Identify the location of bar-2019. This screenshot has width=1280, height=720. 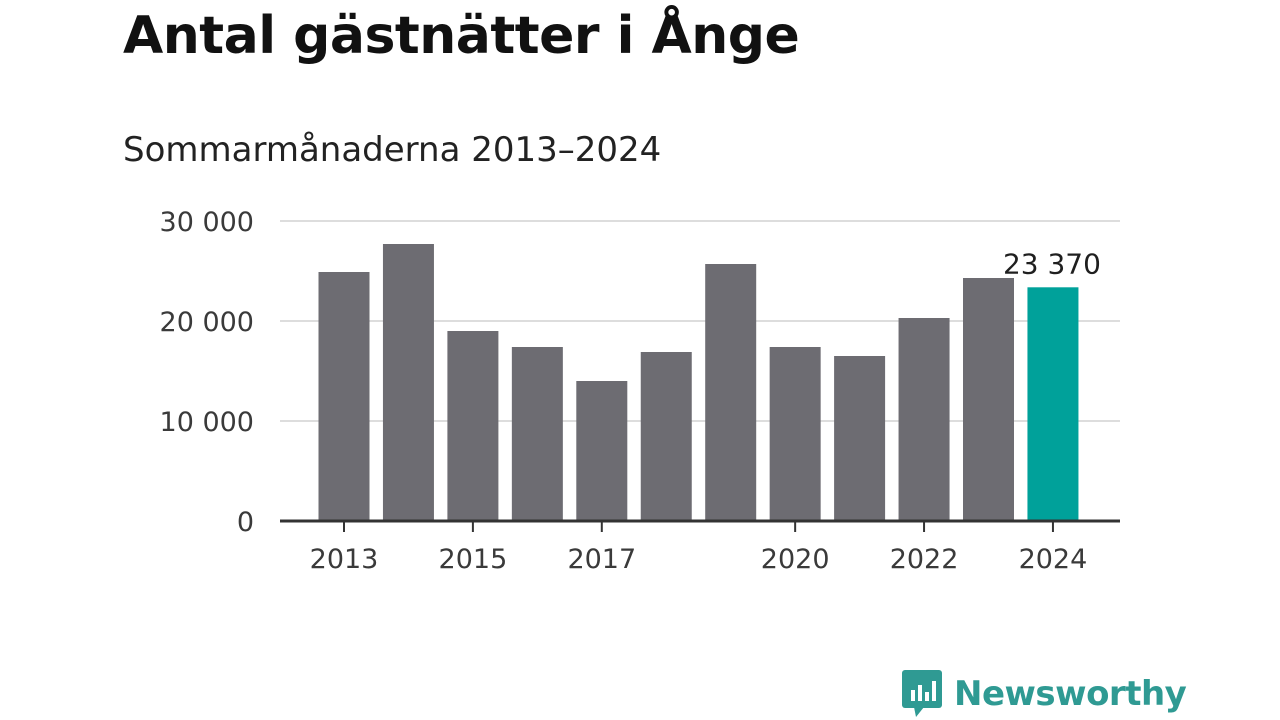
(731, 392).